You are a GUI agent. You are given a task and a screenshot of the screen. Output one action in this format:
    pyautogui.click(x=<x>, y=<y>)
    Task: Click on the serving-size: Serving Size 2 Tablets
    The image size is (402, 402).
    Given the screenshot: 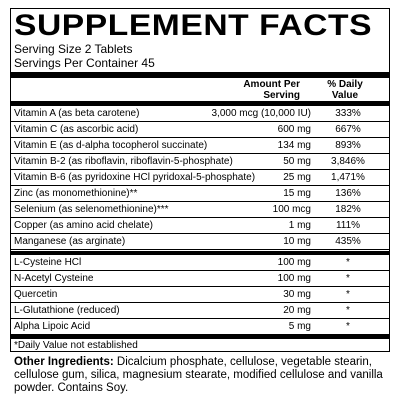 What is the action you would take?
    pyautogui.click(x=73, y=49)
    